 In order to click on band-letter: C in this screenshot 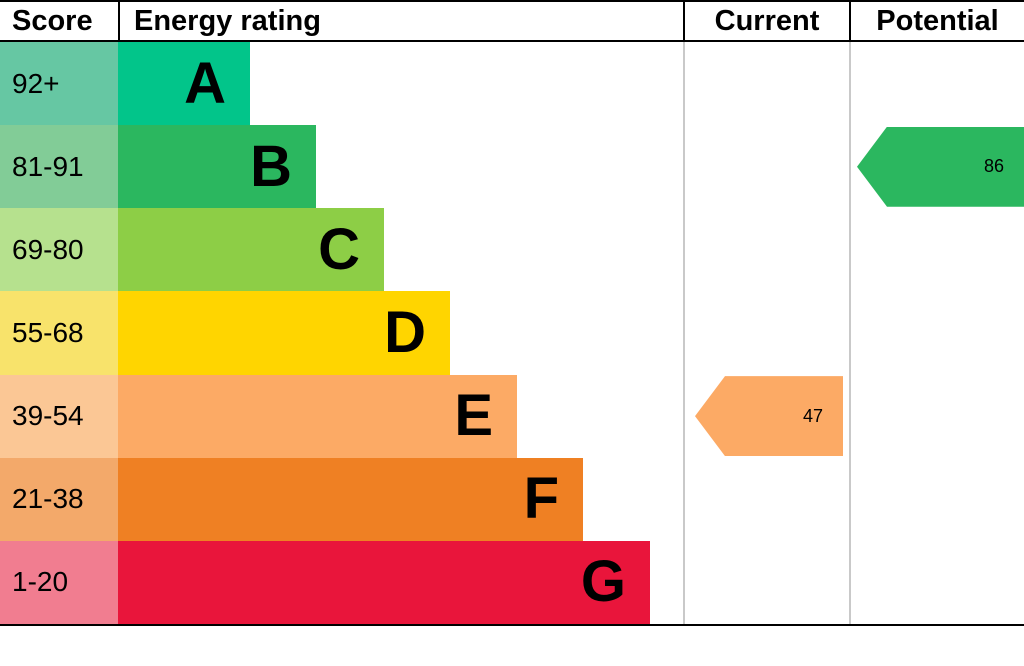, I will do `click(339, 249)`.